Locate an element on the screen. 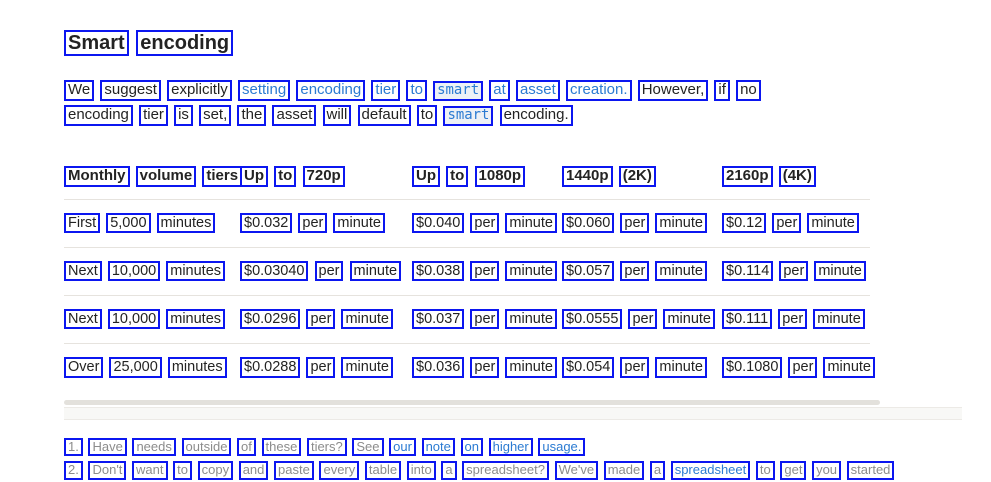 The image size is (991, 482). link-word-box: our is located at coordinates (402, 447).